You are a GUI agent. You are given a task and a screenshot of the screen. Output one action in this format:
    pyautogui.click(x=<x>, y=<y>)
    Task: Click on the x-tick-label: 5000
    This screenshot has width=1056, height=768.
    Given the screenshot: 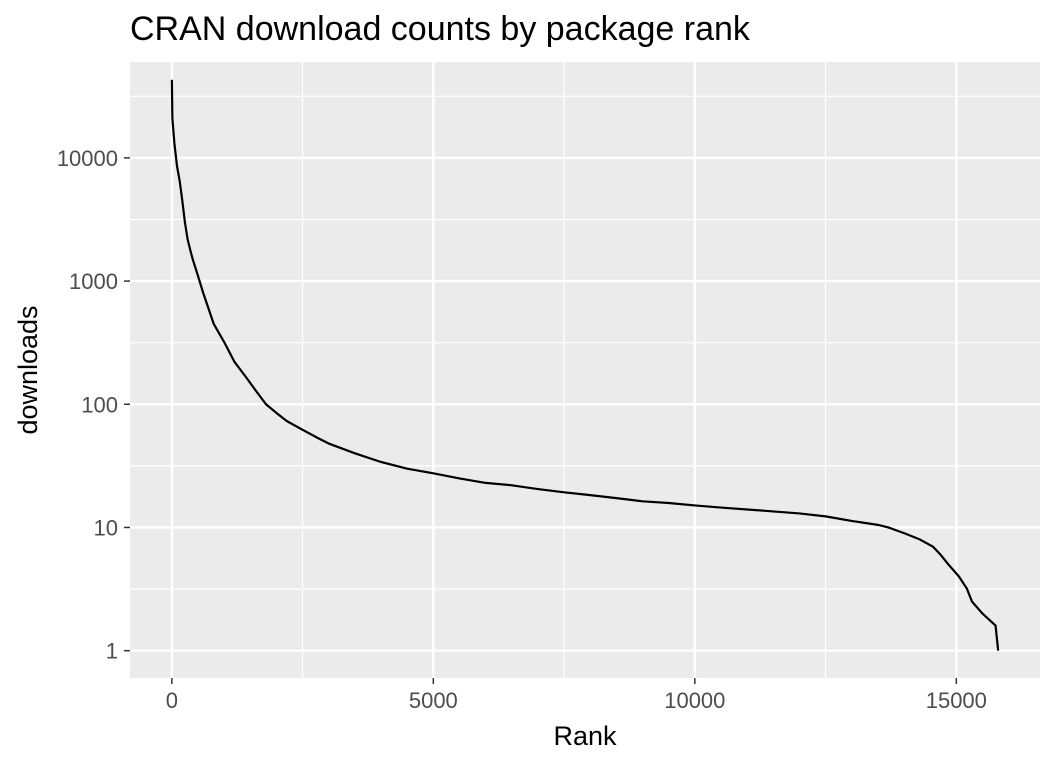 What is the action you would take?
    pyautogui.click(x=433, y=700)
    